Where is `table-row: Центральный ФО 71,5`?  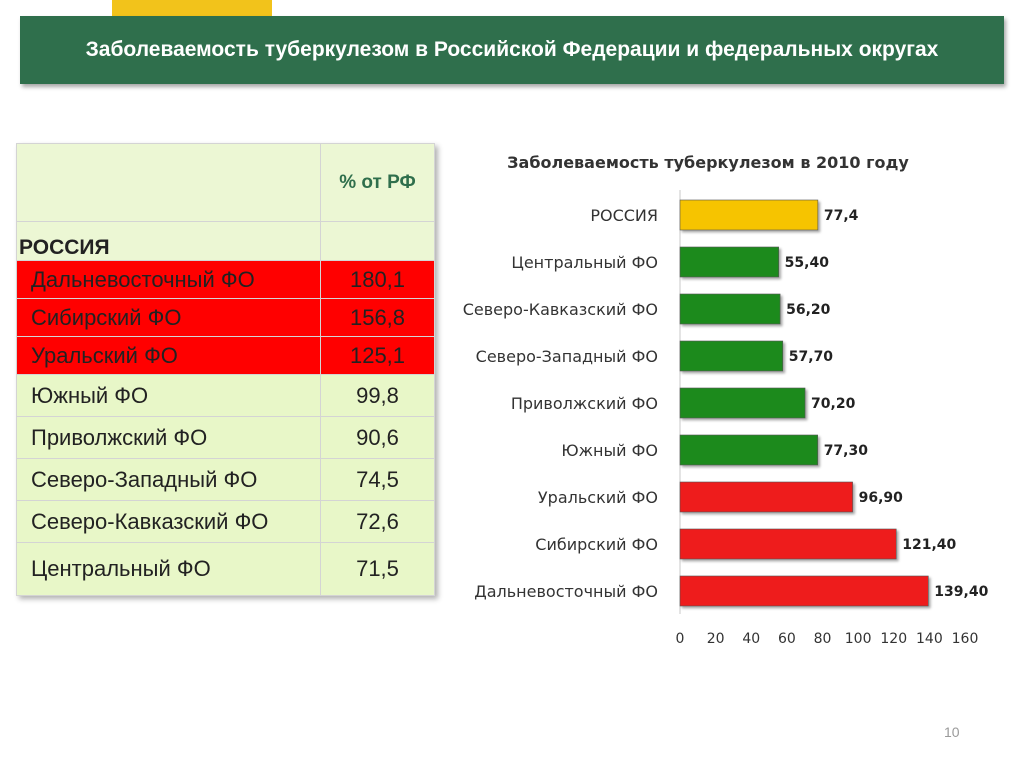 table-row: Центральный ФО 71,5 is located at coordinates (225, 569).